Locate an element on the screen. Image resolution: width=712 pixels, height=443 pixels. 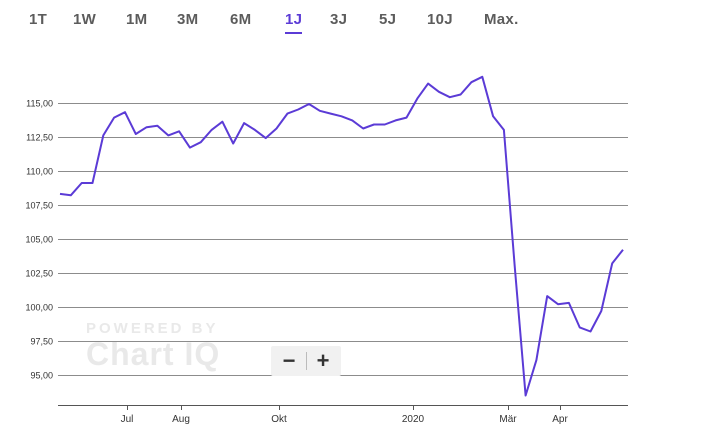
y-tick-label: 115,00 is located at coordinates (39, 104).